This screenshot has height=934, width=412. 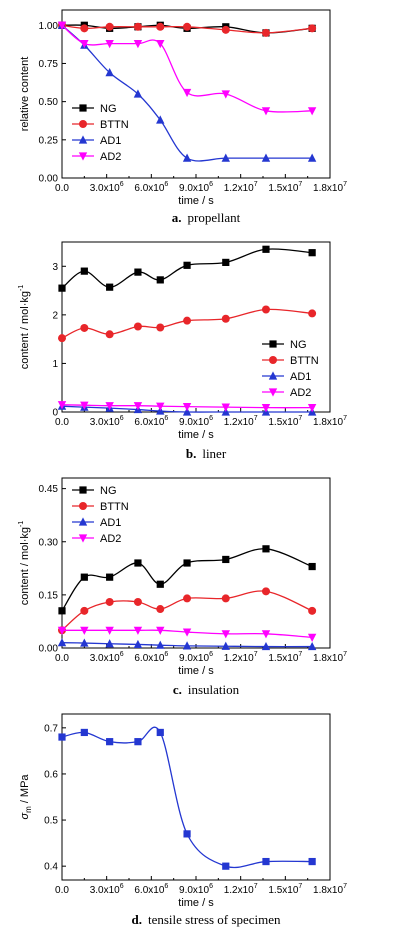 I want to click on chart-a-xtick-label: 6.0x10⁶, so click(x=151, y=187).